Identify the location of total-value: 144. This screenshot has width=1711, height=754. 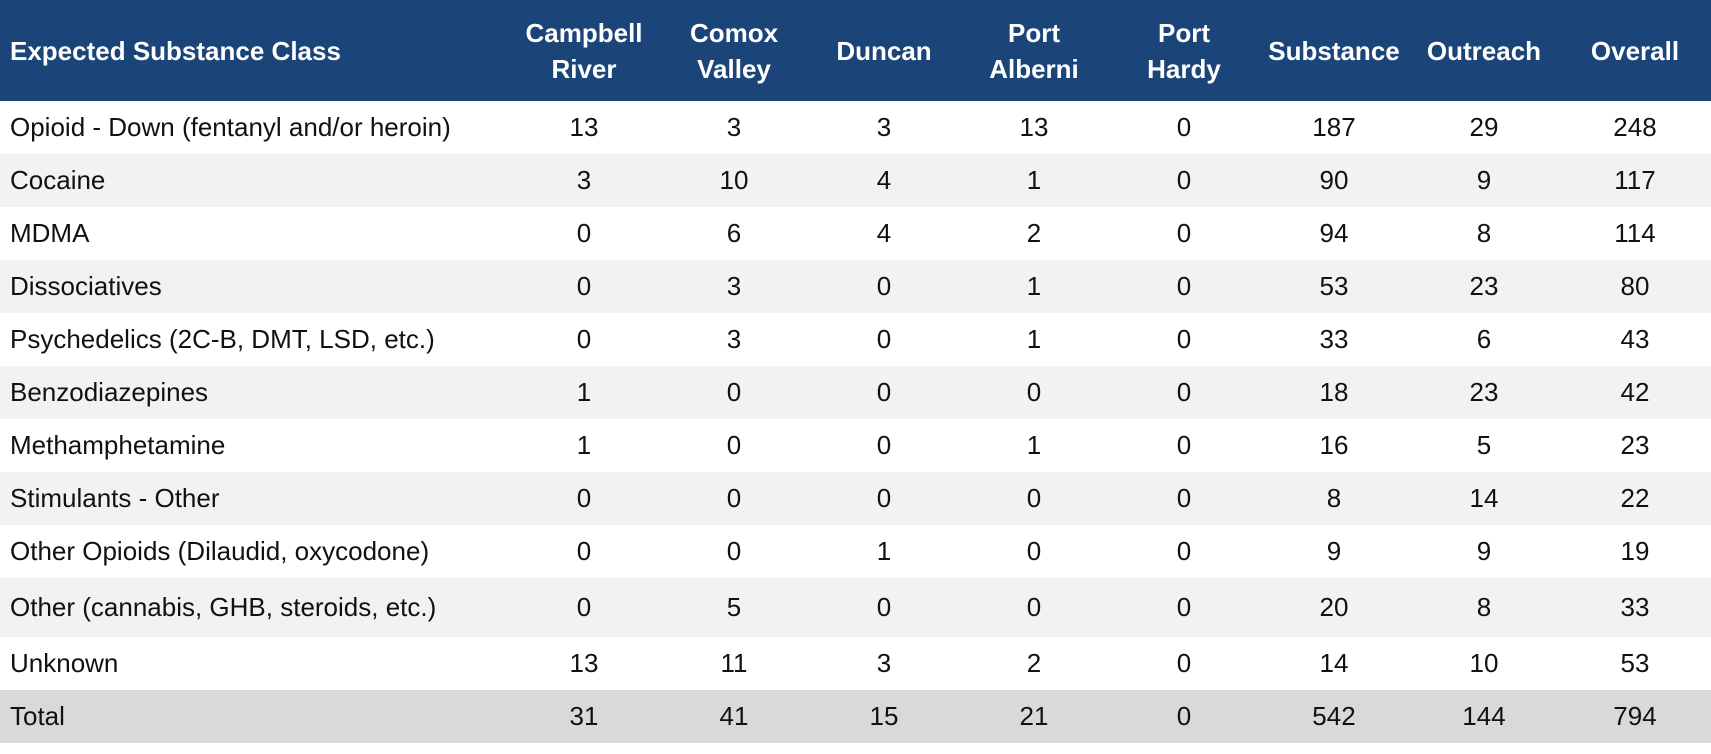
(1484, 716).